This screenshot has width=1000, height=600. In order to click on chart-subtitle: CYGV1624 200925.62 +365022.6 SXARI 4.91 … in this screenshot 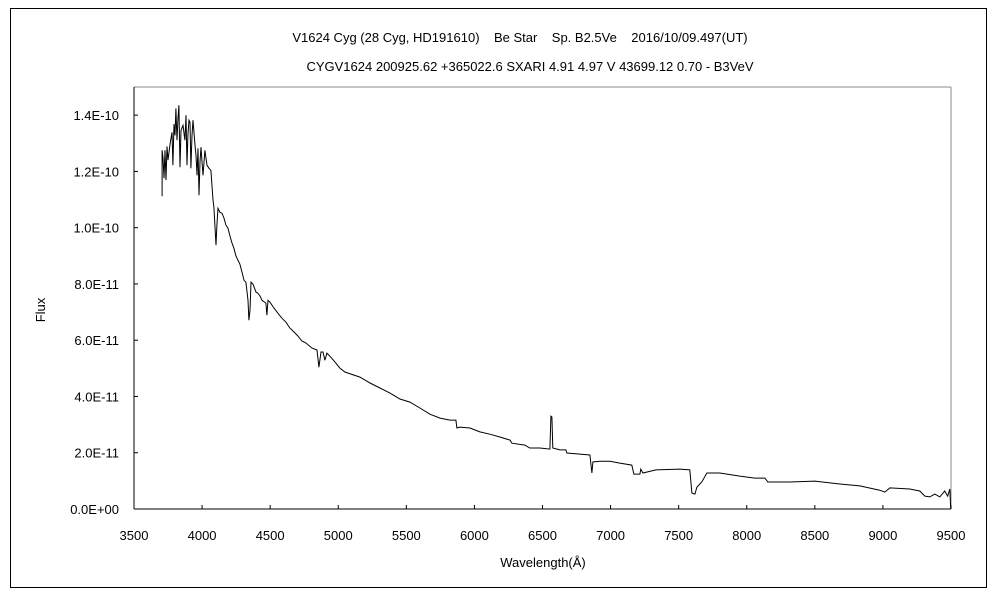, I will do `click(529, 66)`.